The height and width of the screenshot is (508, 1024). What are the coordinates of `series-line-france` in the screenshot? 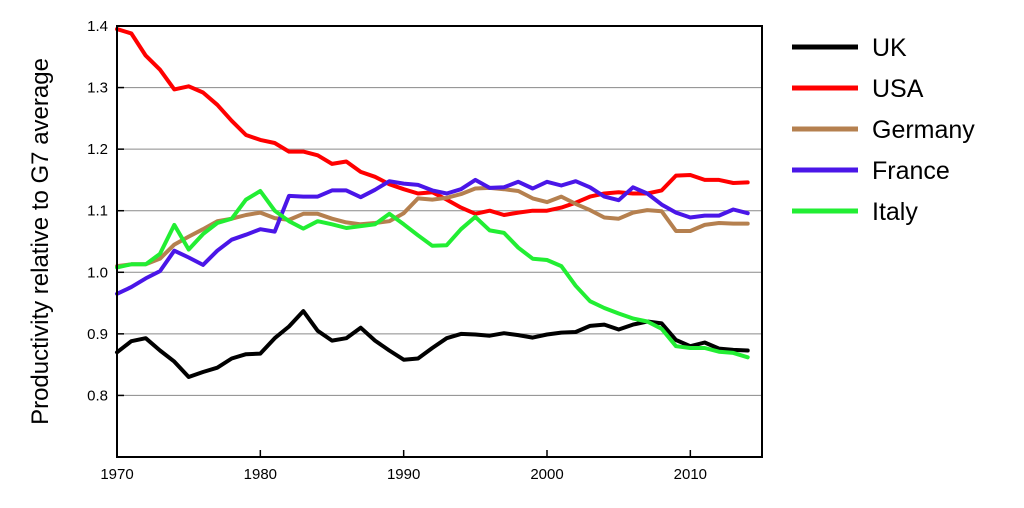 It's located at (432, 236).